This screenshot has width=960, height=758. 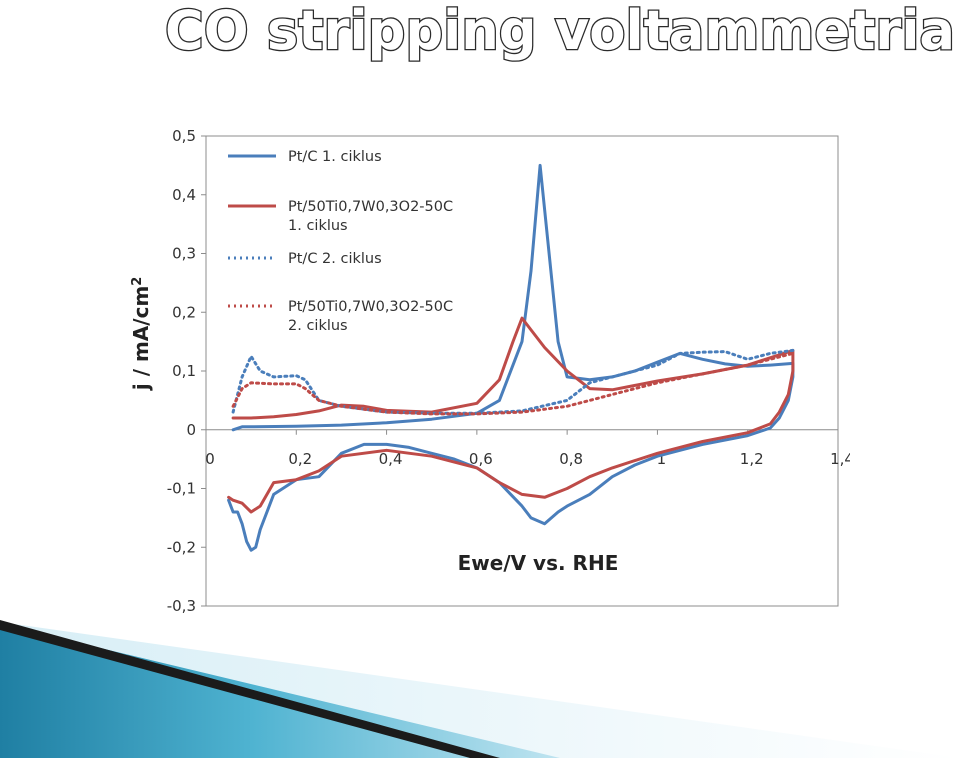 I want to click on x-tick-label: 1, so click(x=662, y=459).